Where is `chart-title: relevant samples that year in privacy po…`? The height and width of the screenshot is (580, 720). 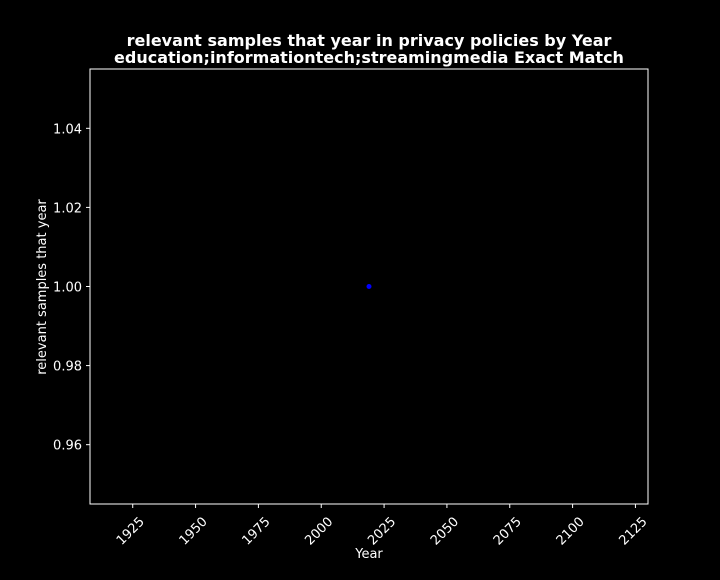
chart-title: relevant samples that year in privacy po… is located at coordinates (369, 40).